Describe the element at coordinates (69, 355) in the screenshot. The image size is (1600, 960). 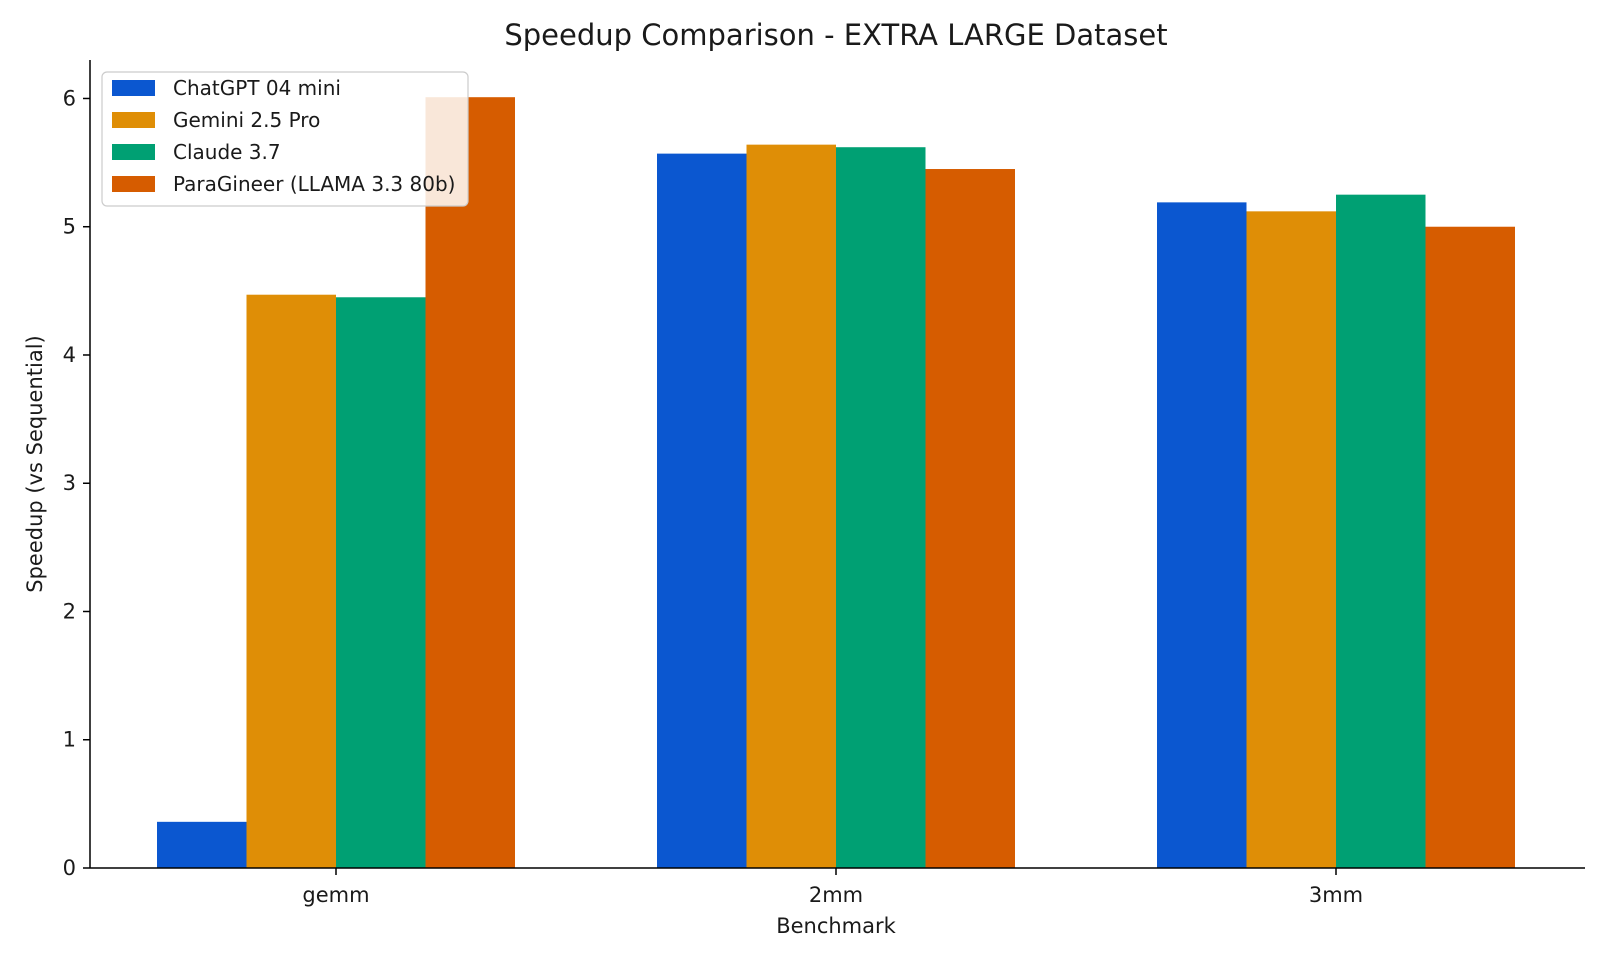
I see `y-tick-label: 4` at that location.